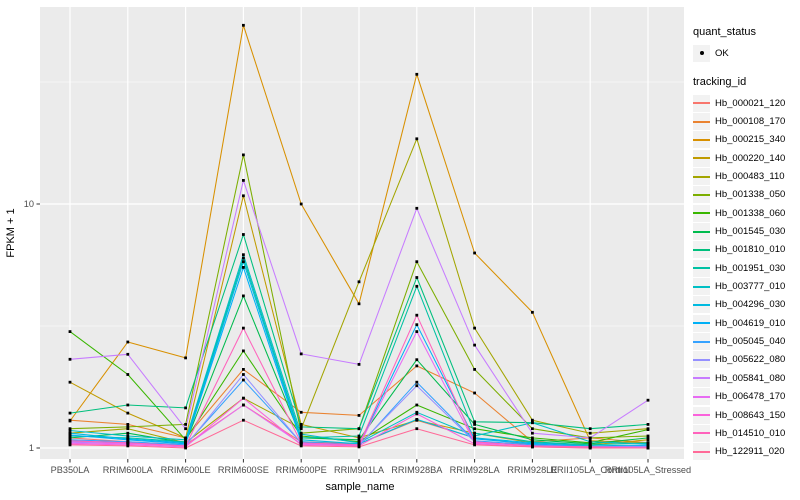 This screenshot has height=500, width=800. What do you see at coordinates (31, 448) in the screenshot?
I see `y-tick-label-1: 1` at bounding box center [31, 448].